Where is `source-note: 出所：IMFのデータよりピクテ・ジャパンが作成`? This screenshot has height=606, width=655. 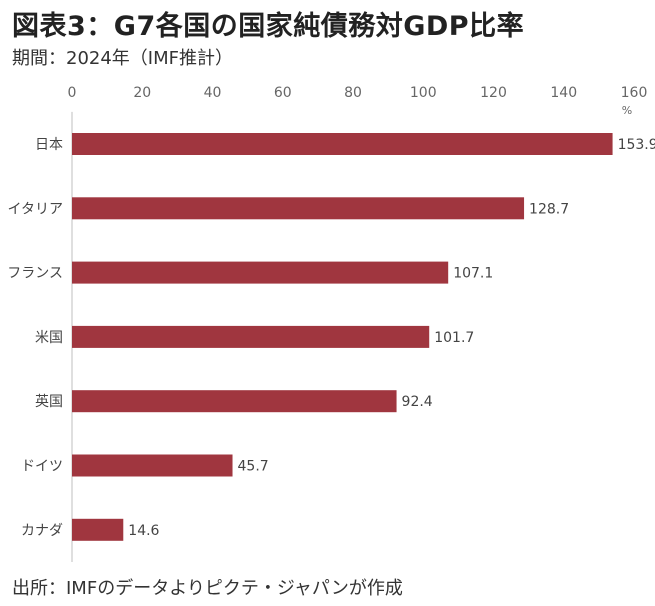
source-note: 出所：IMFのデータよりピクテ・ジャパンが作成 is located at coordinates (207, 588).